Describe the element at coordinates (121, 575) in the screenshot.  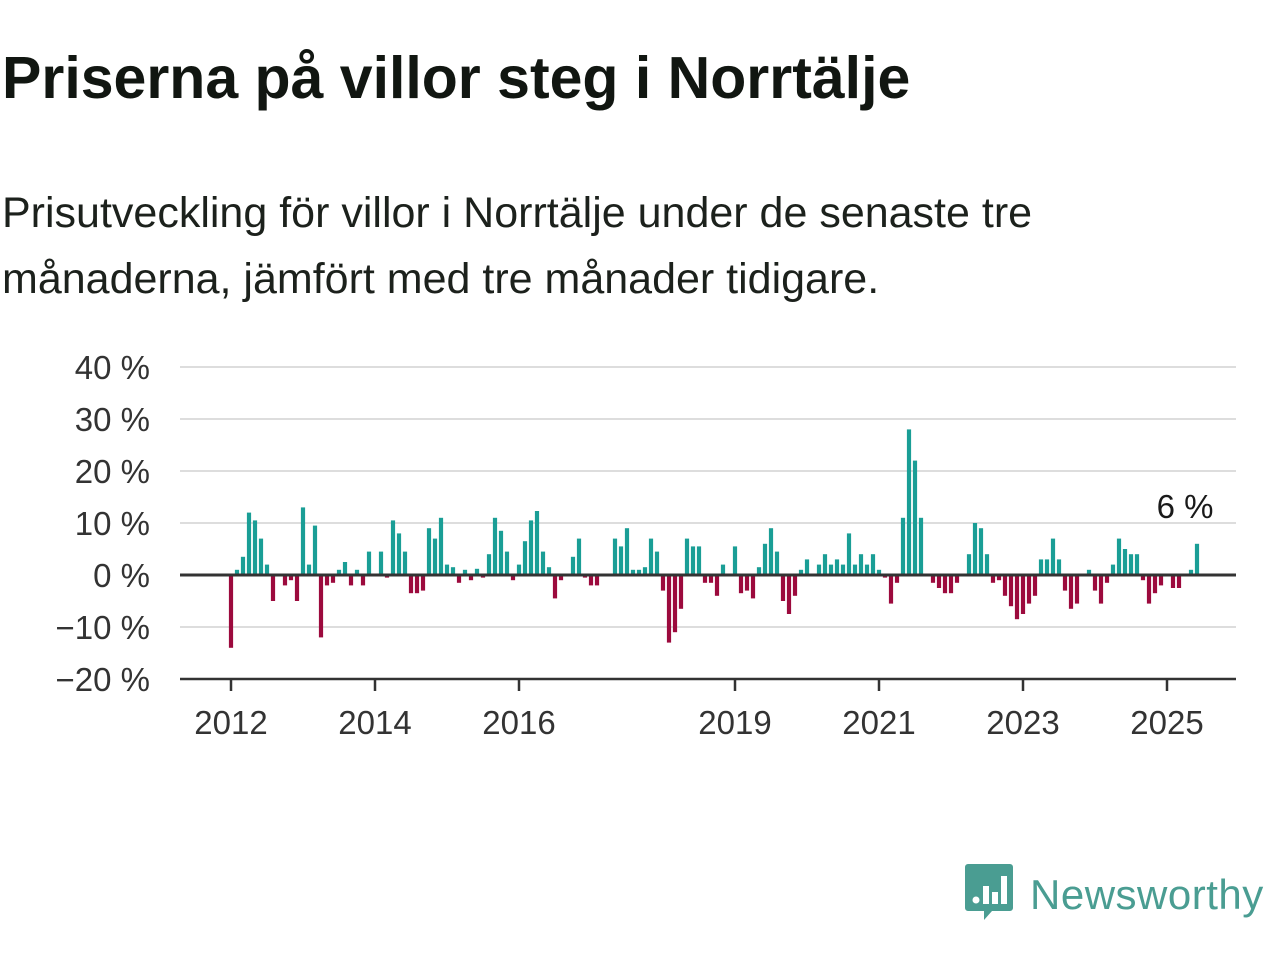
I see `y-tick-label: 0 %` at that location.